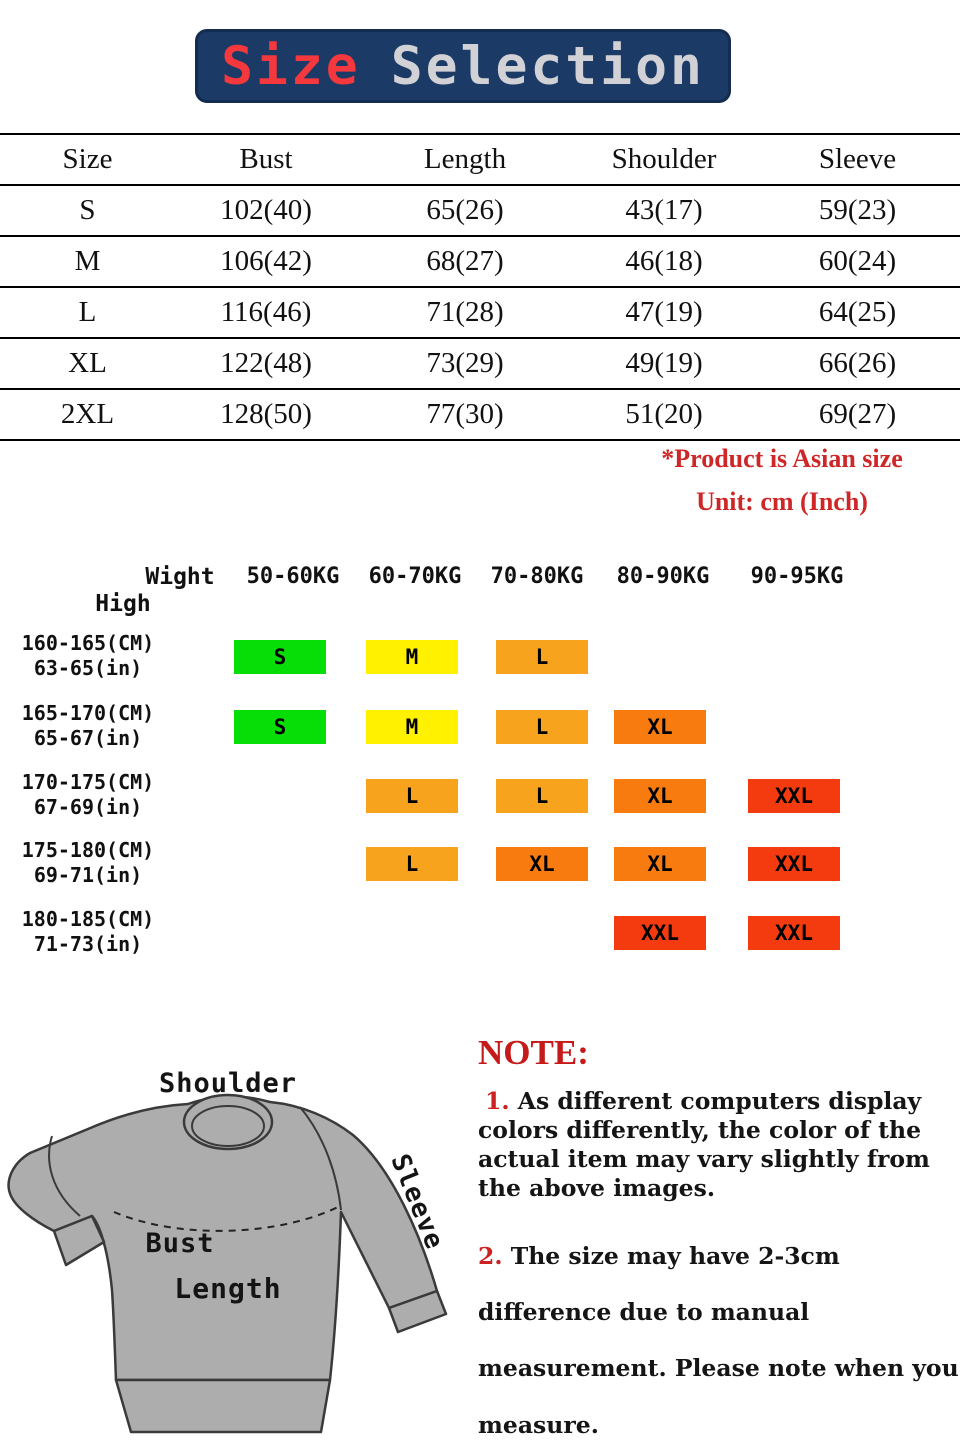 This screenshot has width=960, height=1442. Describe the element at coordinates (291, 66) in the screenshot. I see `title-word-size: Size` at that location.